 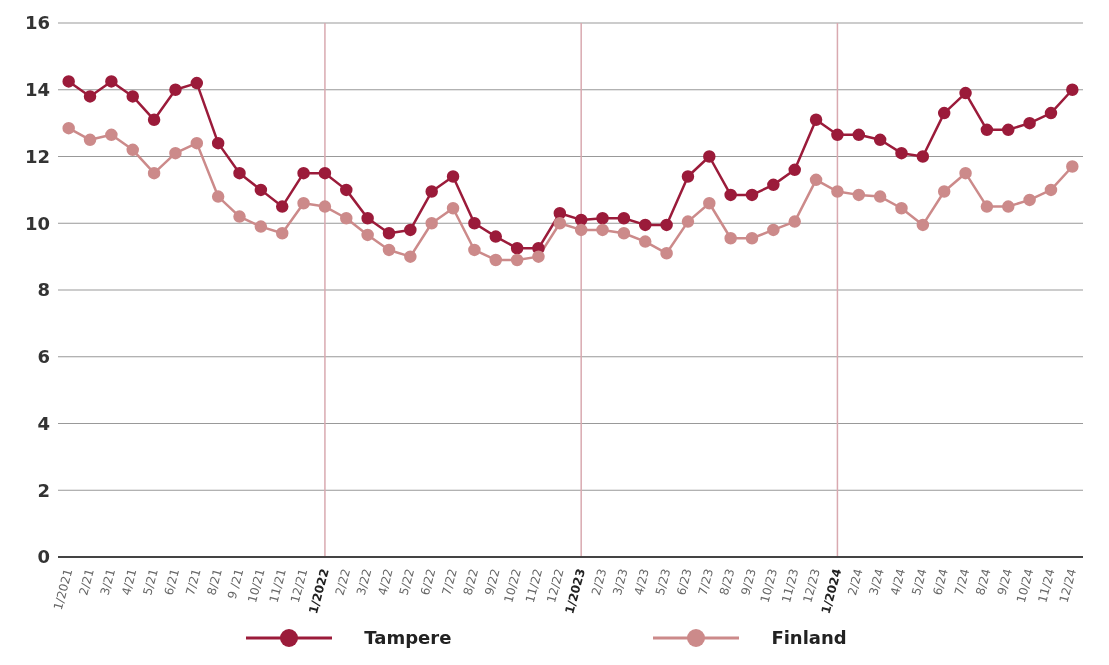 I want to click on x-tick-label: 5/22, so click(x=407, y=582).